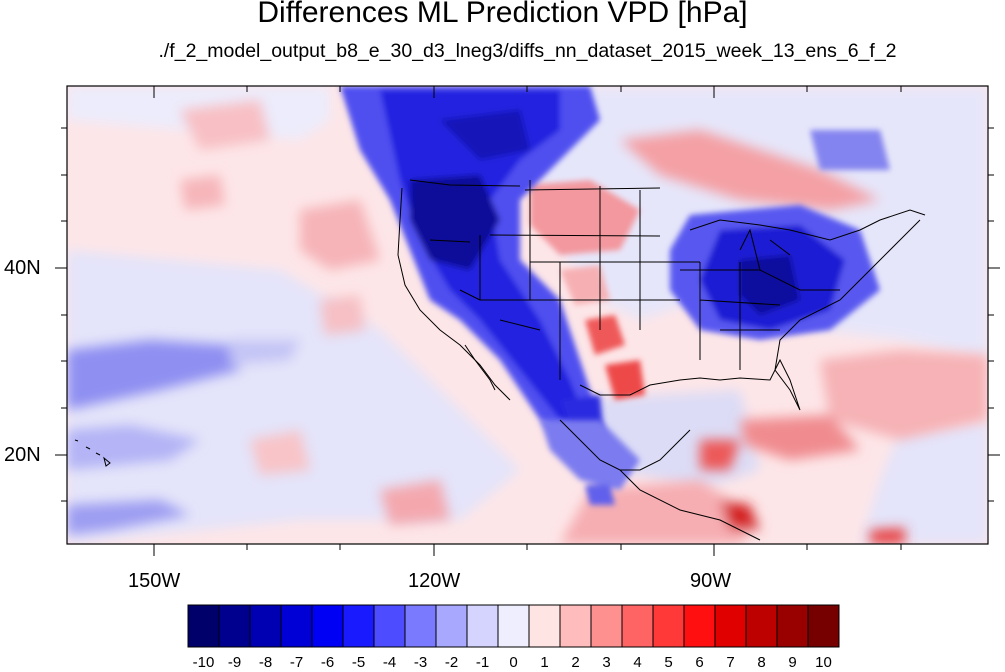  Describe the element at coordinates (358, 662) in the screenshot. I see `colorbar-label: -5` at that location.